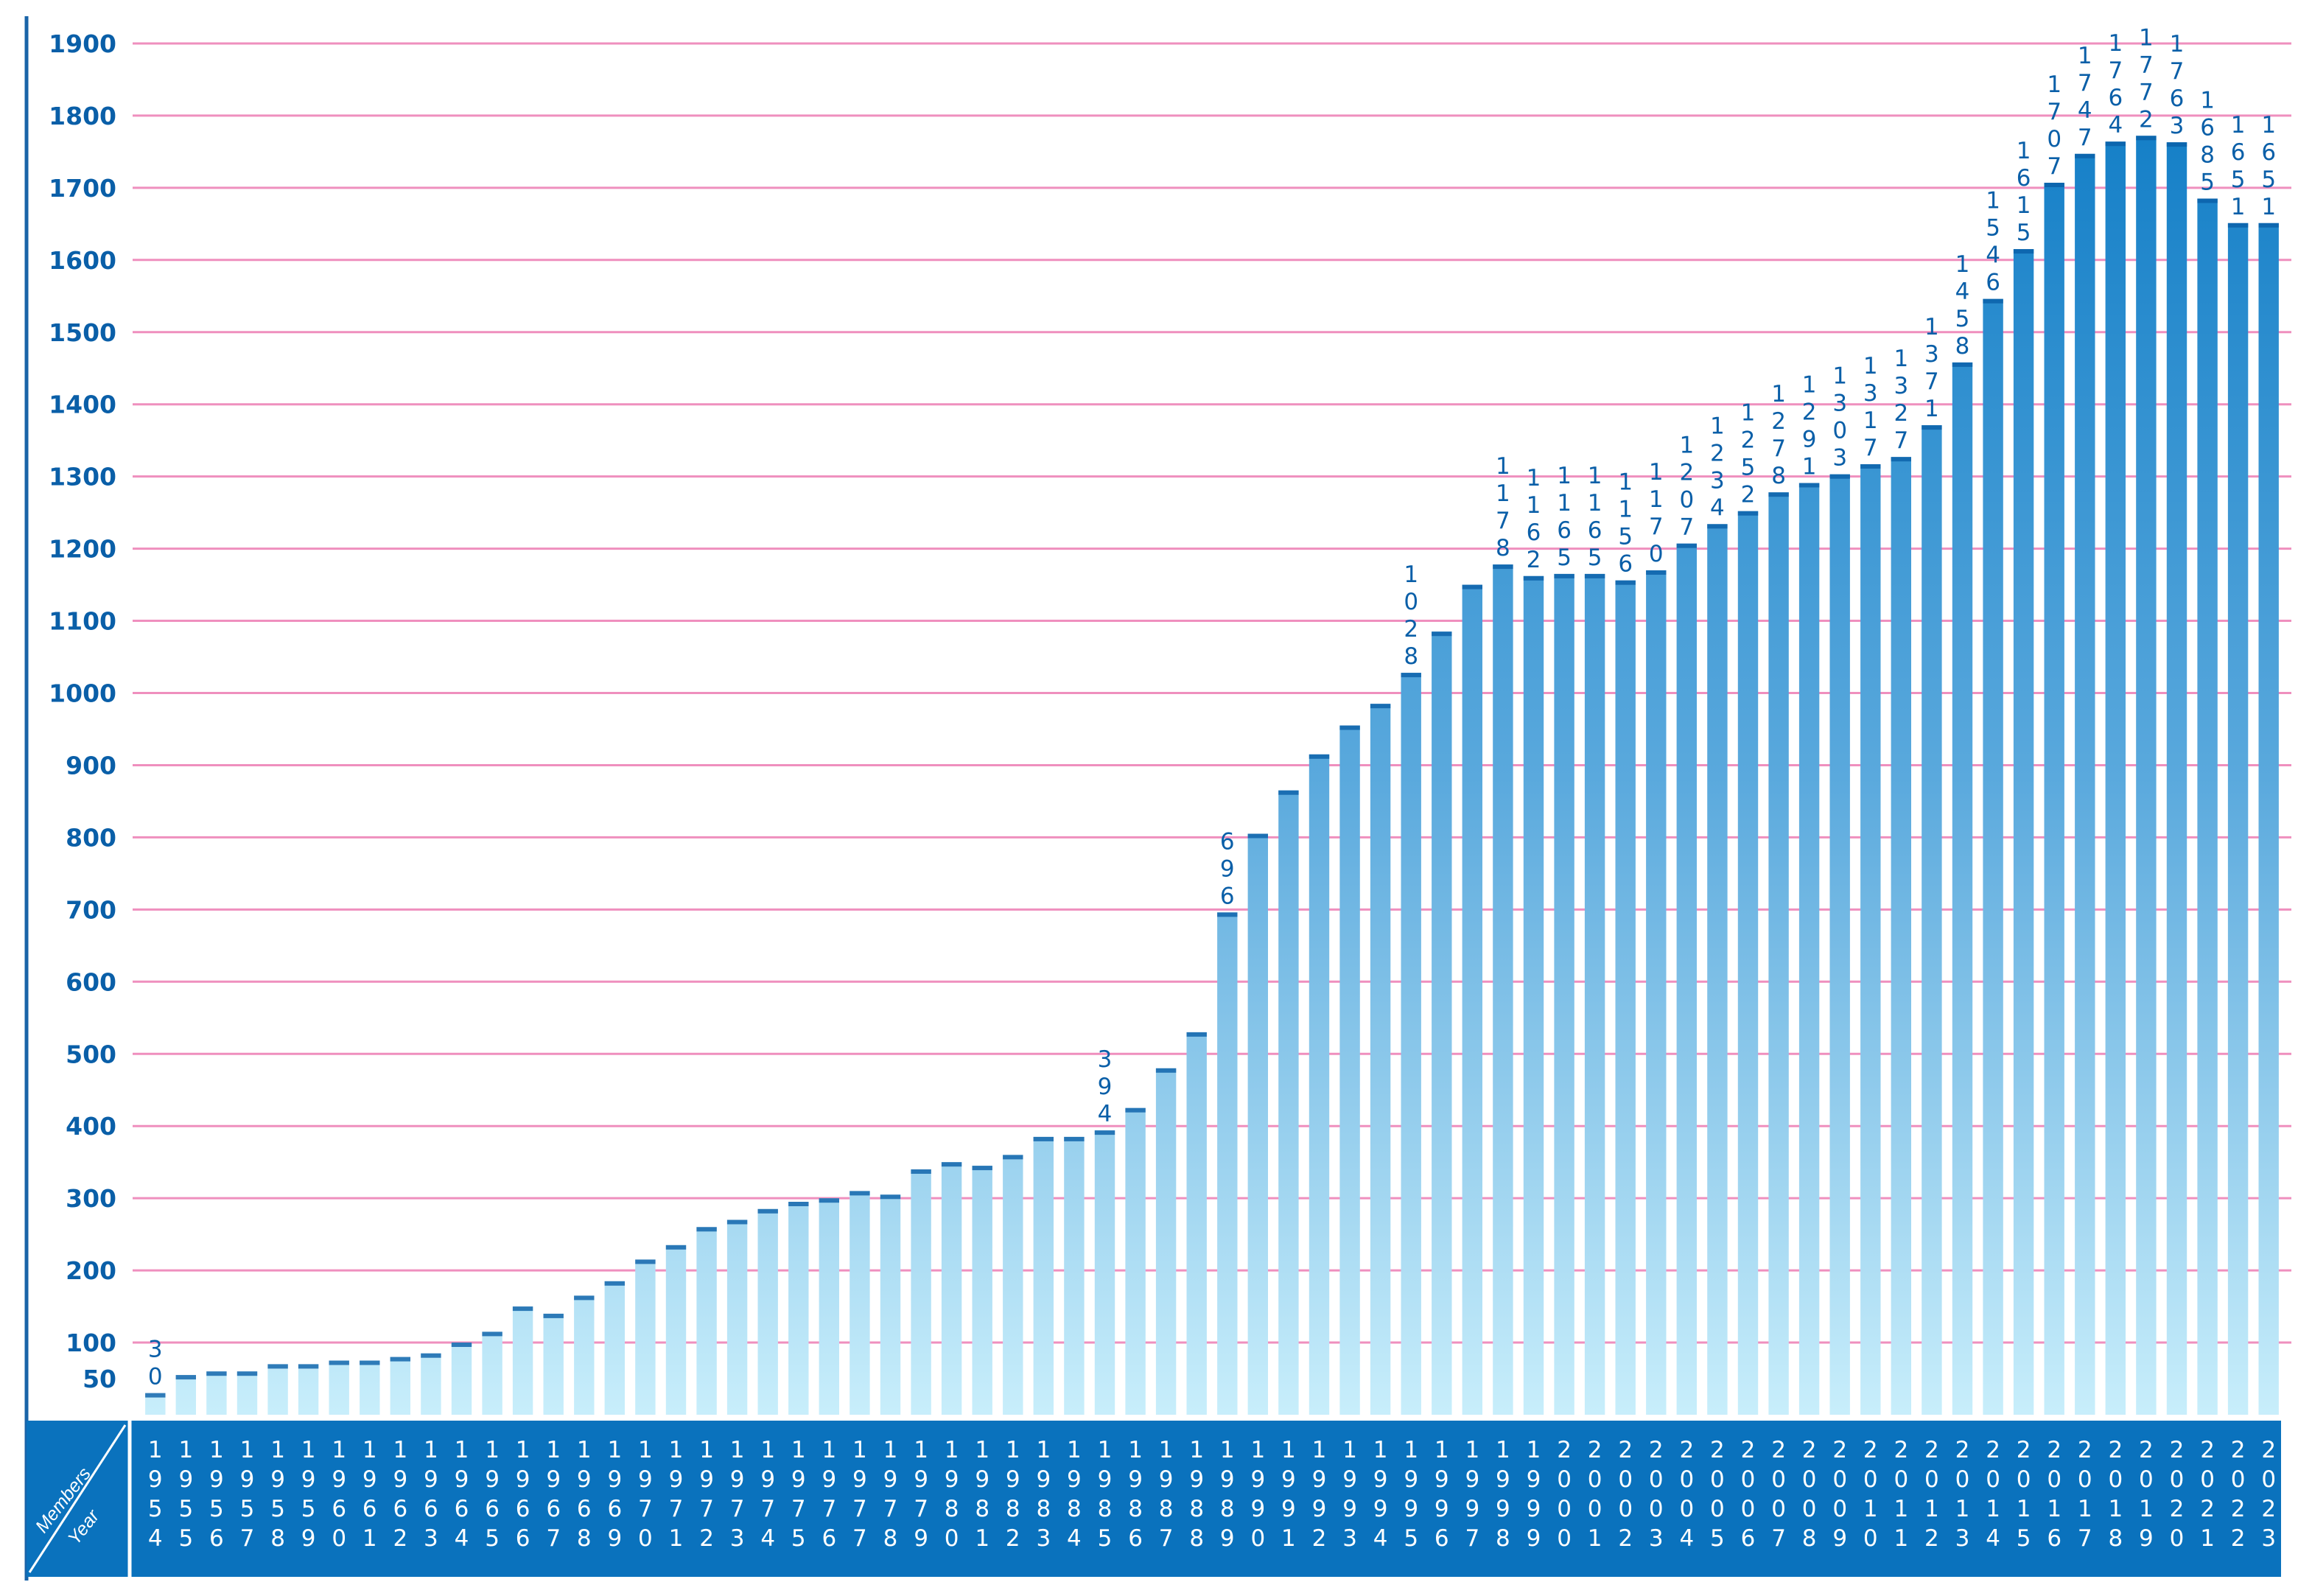  Describe the element at coordinates (1442, 634) in the screenshot. I see `bar-cap-1996` at that location.